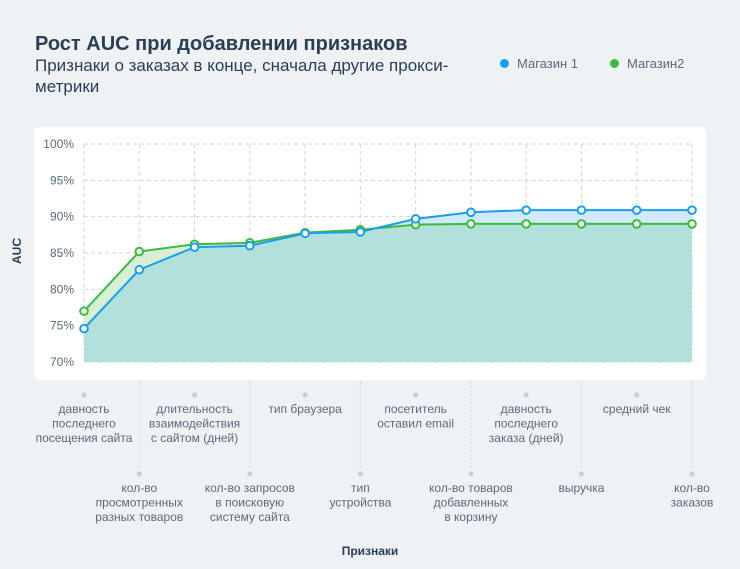  Describe the element at coordinates (250, 517) in the screenshot. I see `x-tick-label: систему сайта` at that location.